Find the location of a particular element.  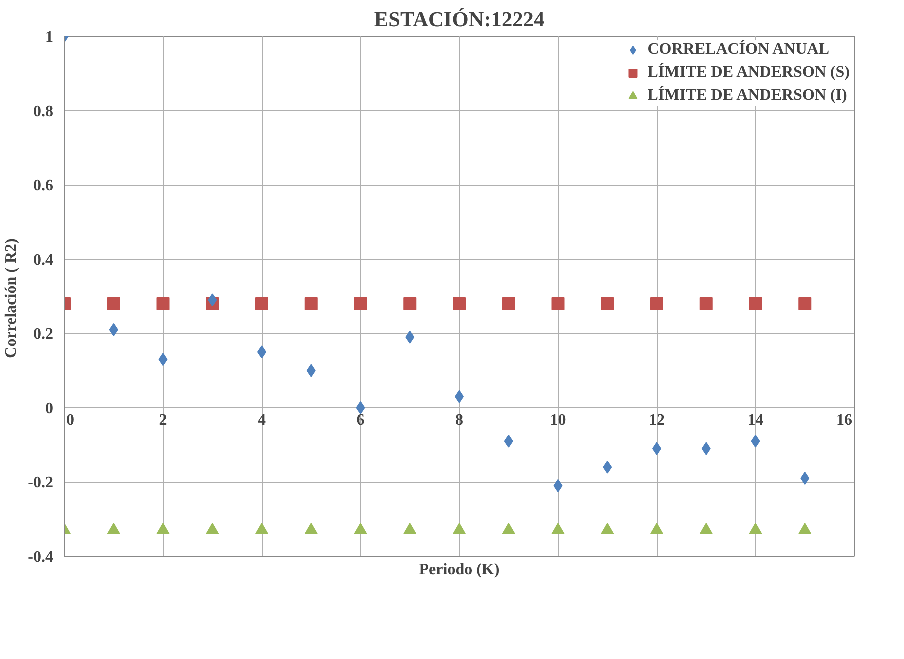

legend-label: CORRELACÍON ANUAL is located at coordinates (739, 50).